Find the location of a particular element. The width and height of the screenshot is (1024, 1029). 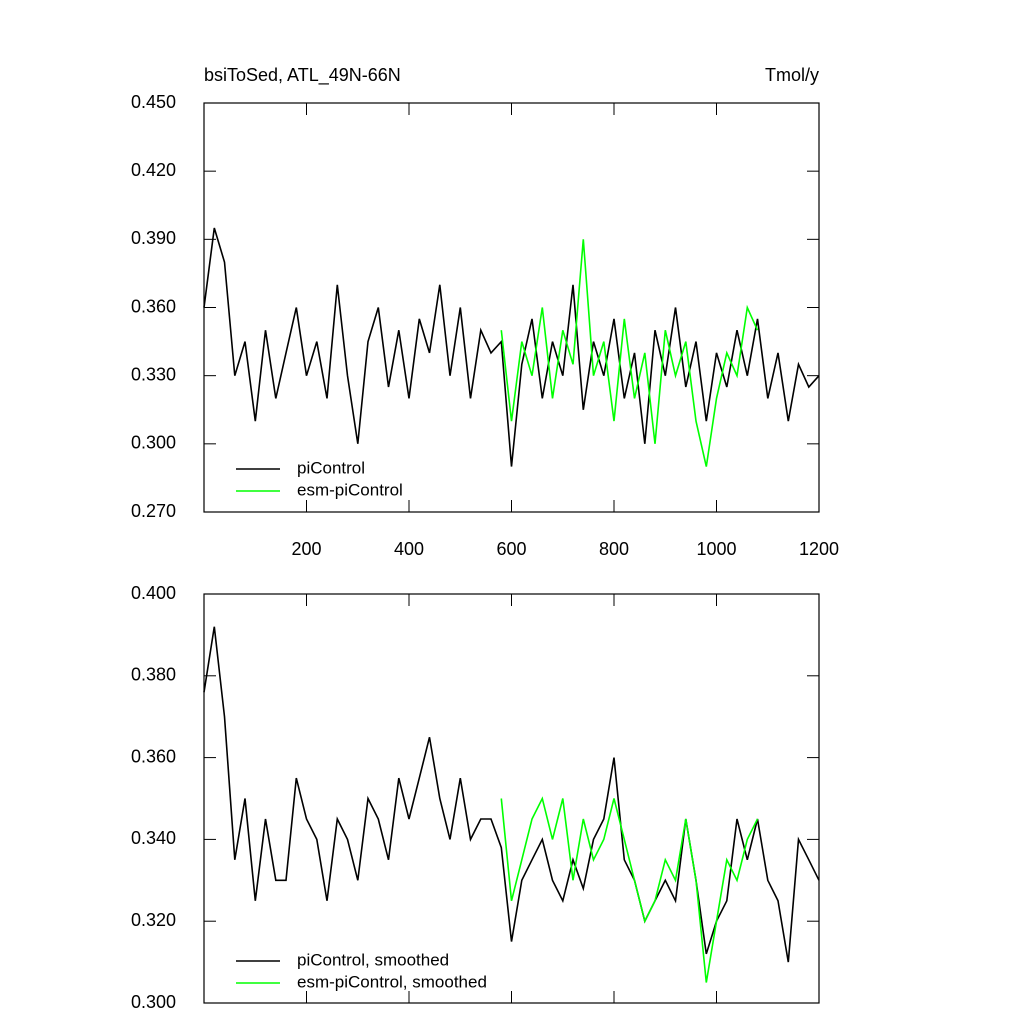

y-tick-label: 0.320 is located at coordinates (153, 920).